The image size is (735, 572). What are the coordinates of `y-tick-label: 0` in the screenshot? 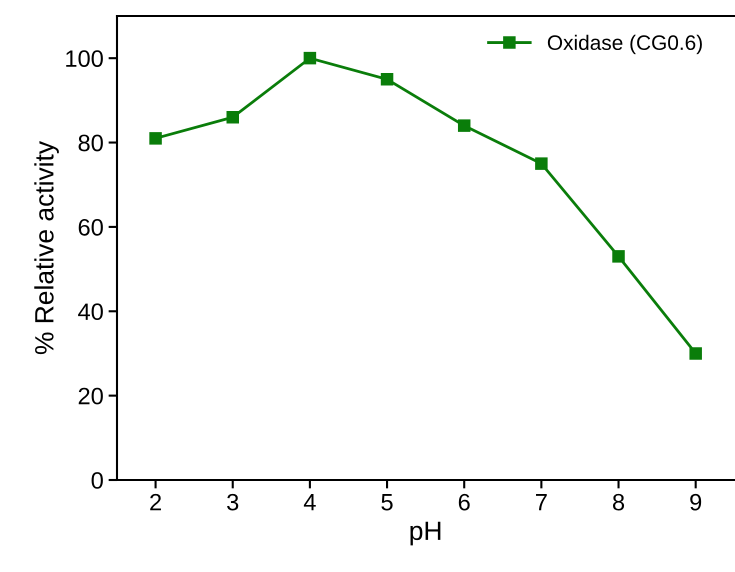 It's located at (97, 480).